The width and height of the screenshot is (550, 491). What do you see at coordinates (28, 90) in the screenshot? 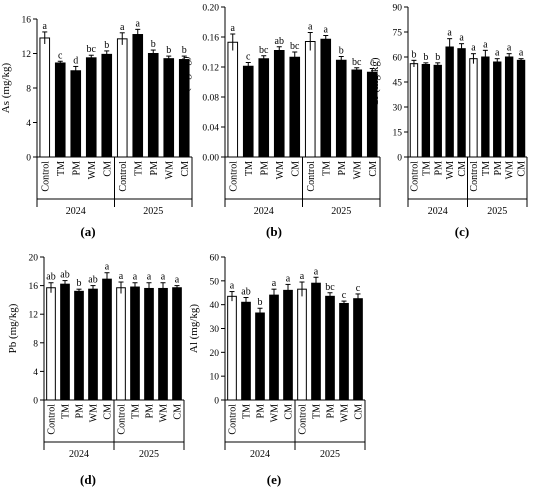
I see `y-tick-label: 8` at bounding box center [28, 90].